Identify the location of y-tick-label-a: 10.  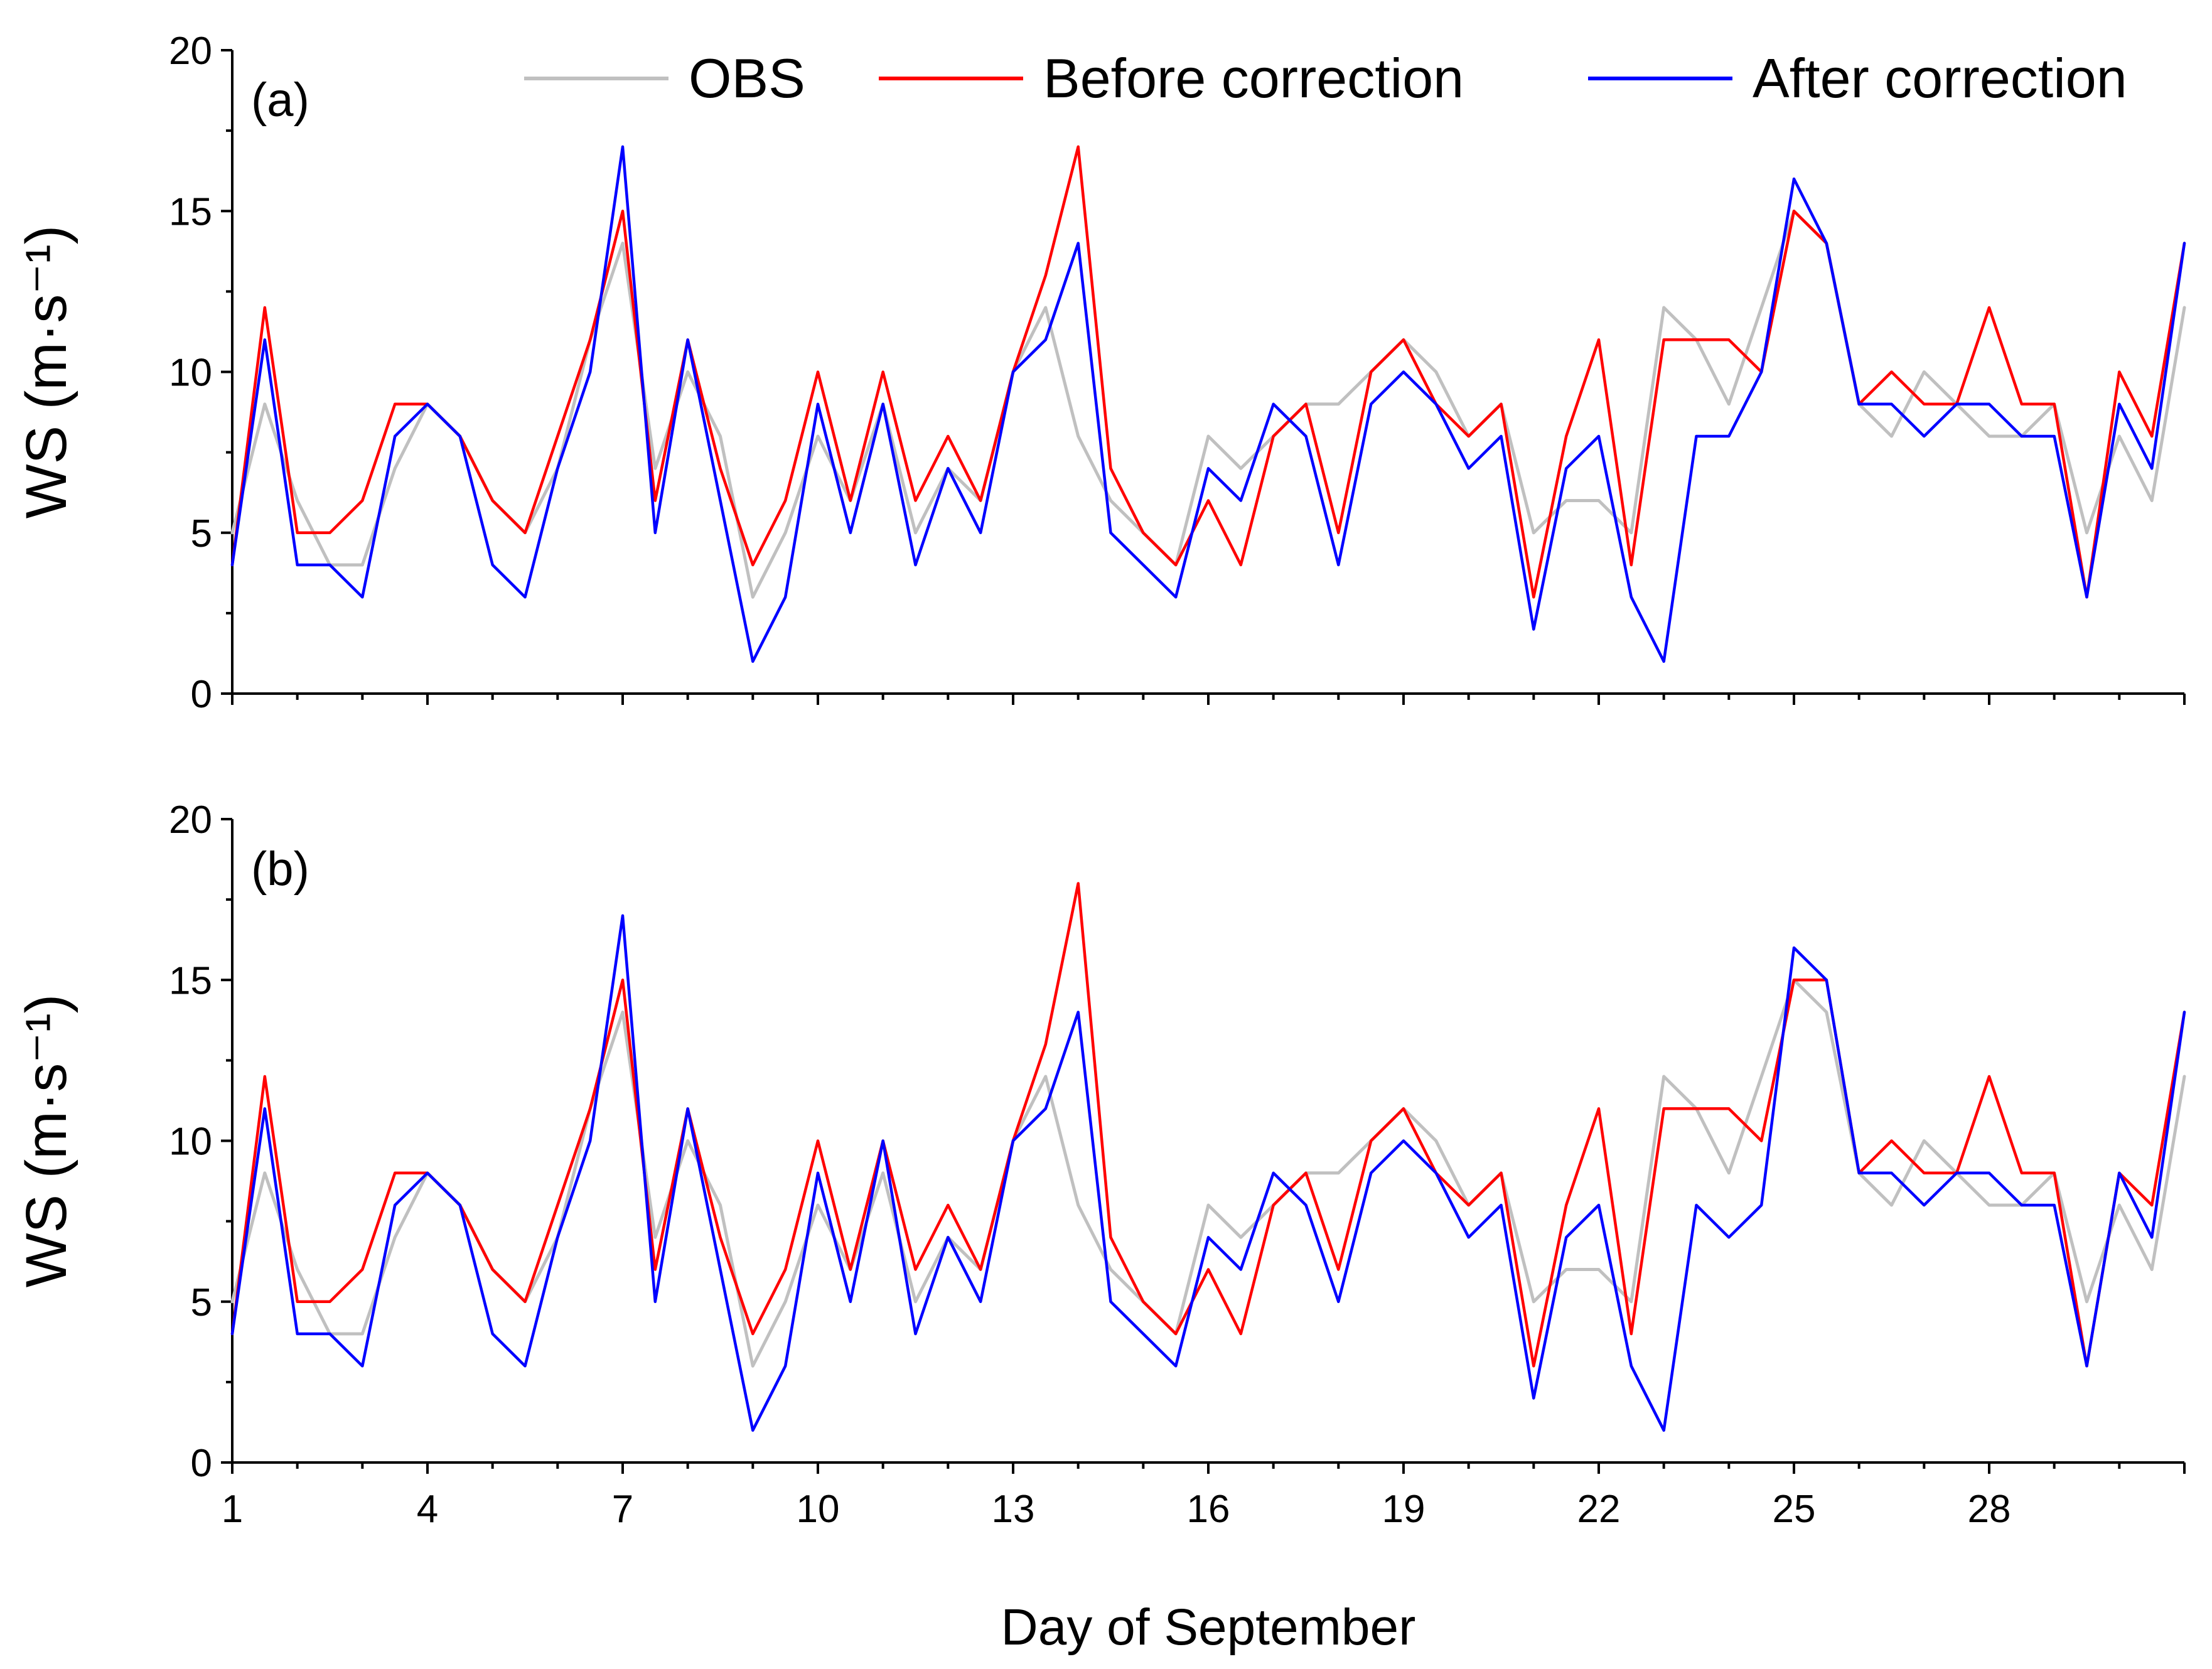
(190, 374).